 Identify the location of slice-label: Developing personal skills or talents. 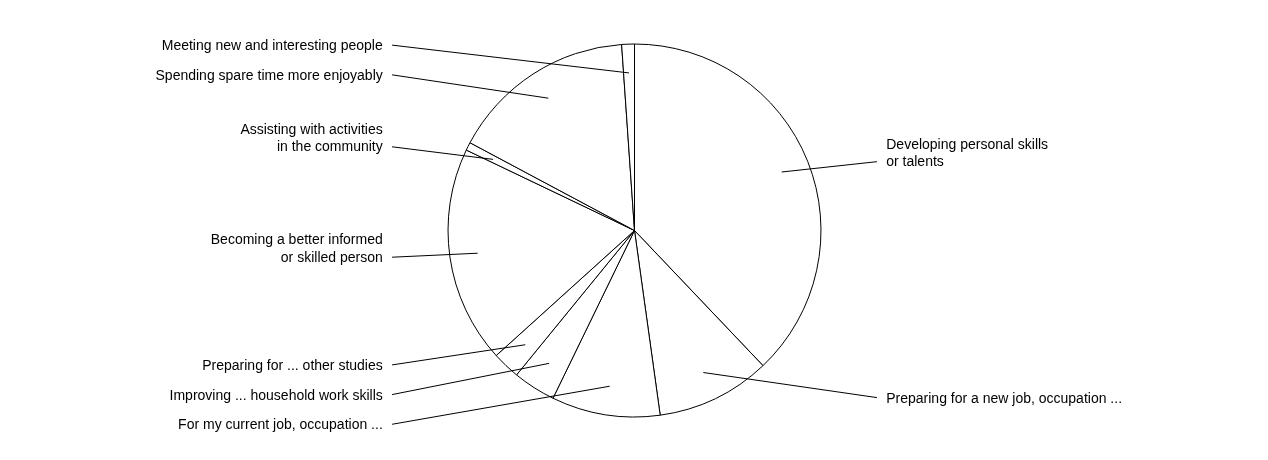
(967, 152).